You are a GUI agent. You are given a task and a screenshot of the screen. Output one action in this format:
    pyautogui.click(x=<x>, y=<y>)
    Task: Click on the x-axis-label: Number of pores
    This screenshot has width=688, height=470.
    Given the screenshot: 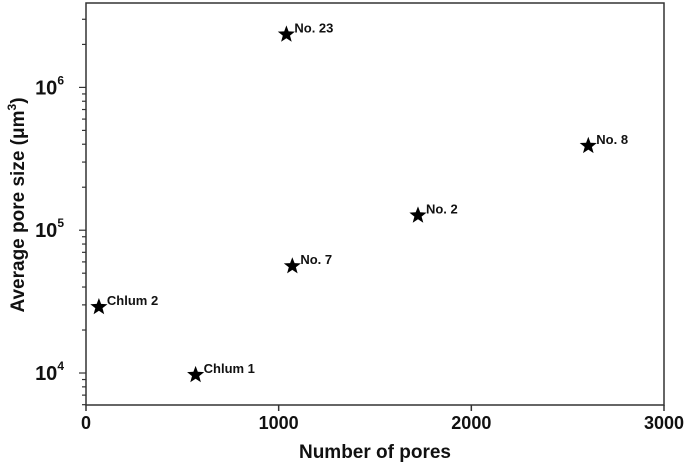 What is the action you would take?
    pyautogui.click(x=375, y=452)
    